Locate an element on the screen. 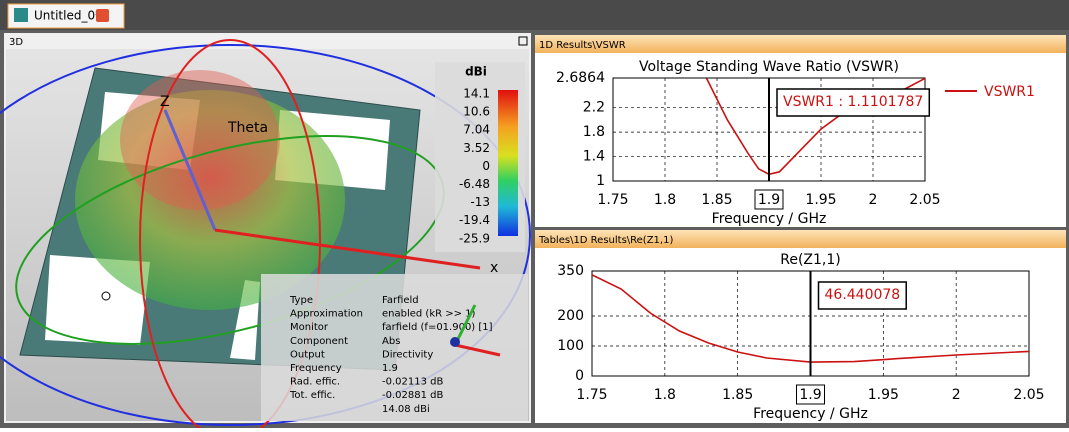  tab-close is located at coordinates (102, 15).